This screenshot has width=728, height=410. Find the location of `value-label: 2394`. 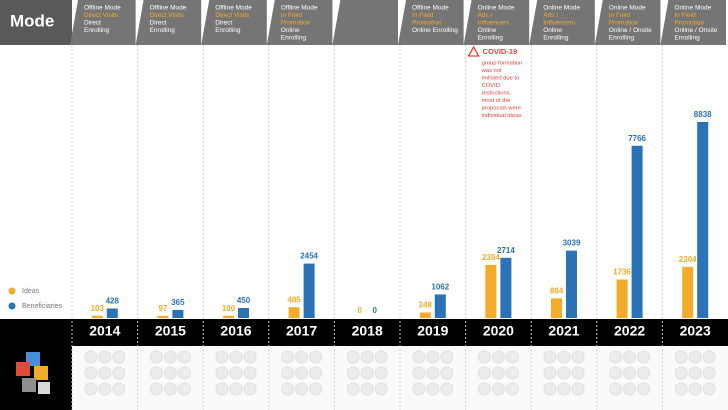

value-label: 2394 is located at coordinates (491, 257).